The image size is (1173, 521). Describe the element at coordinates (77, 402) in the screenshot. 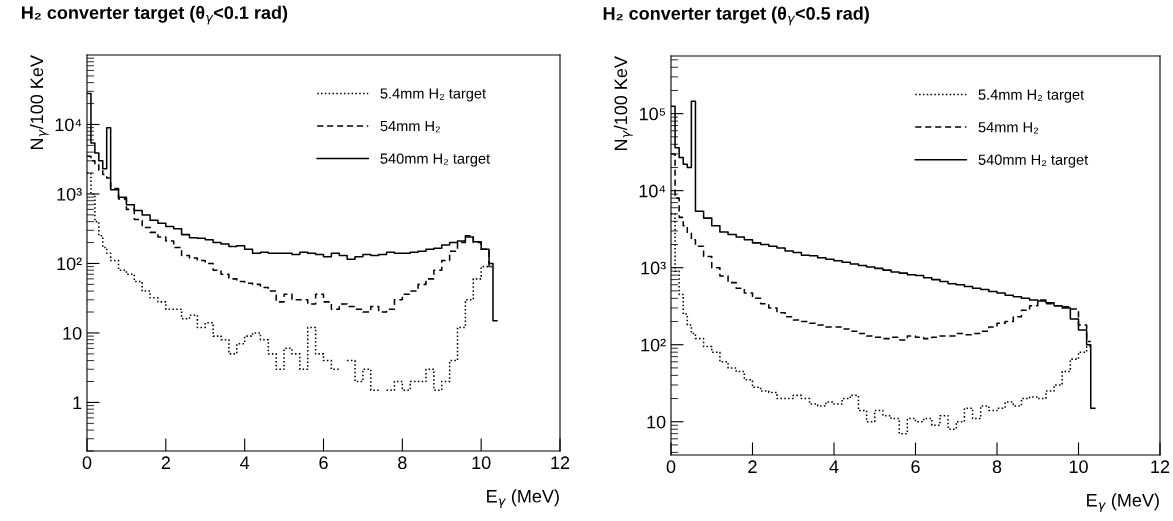

I see `y-tick-label: 1` at that location.